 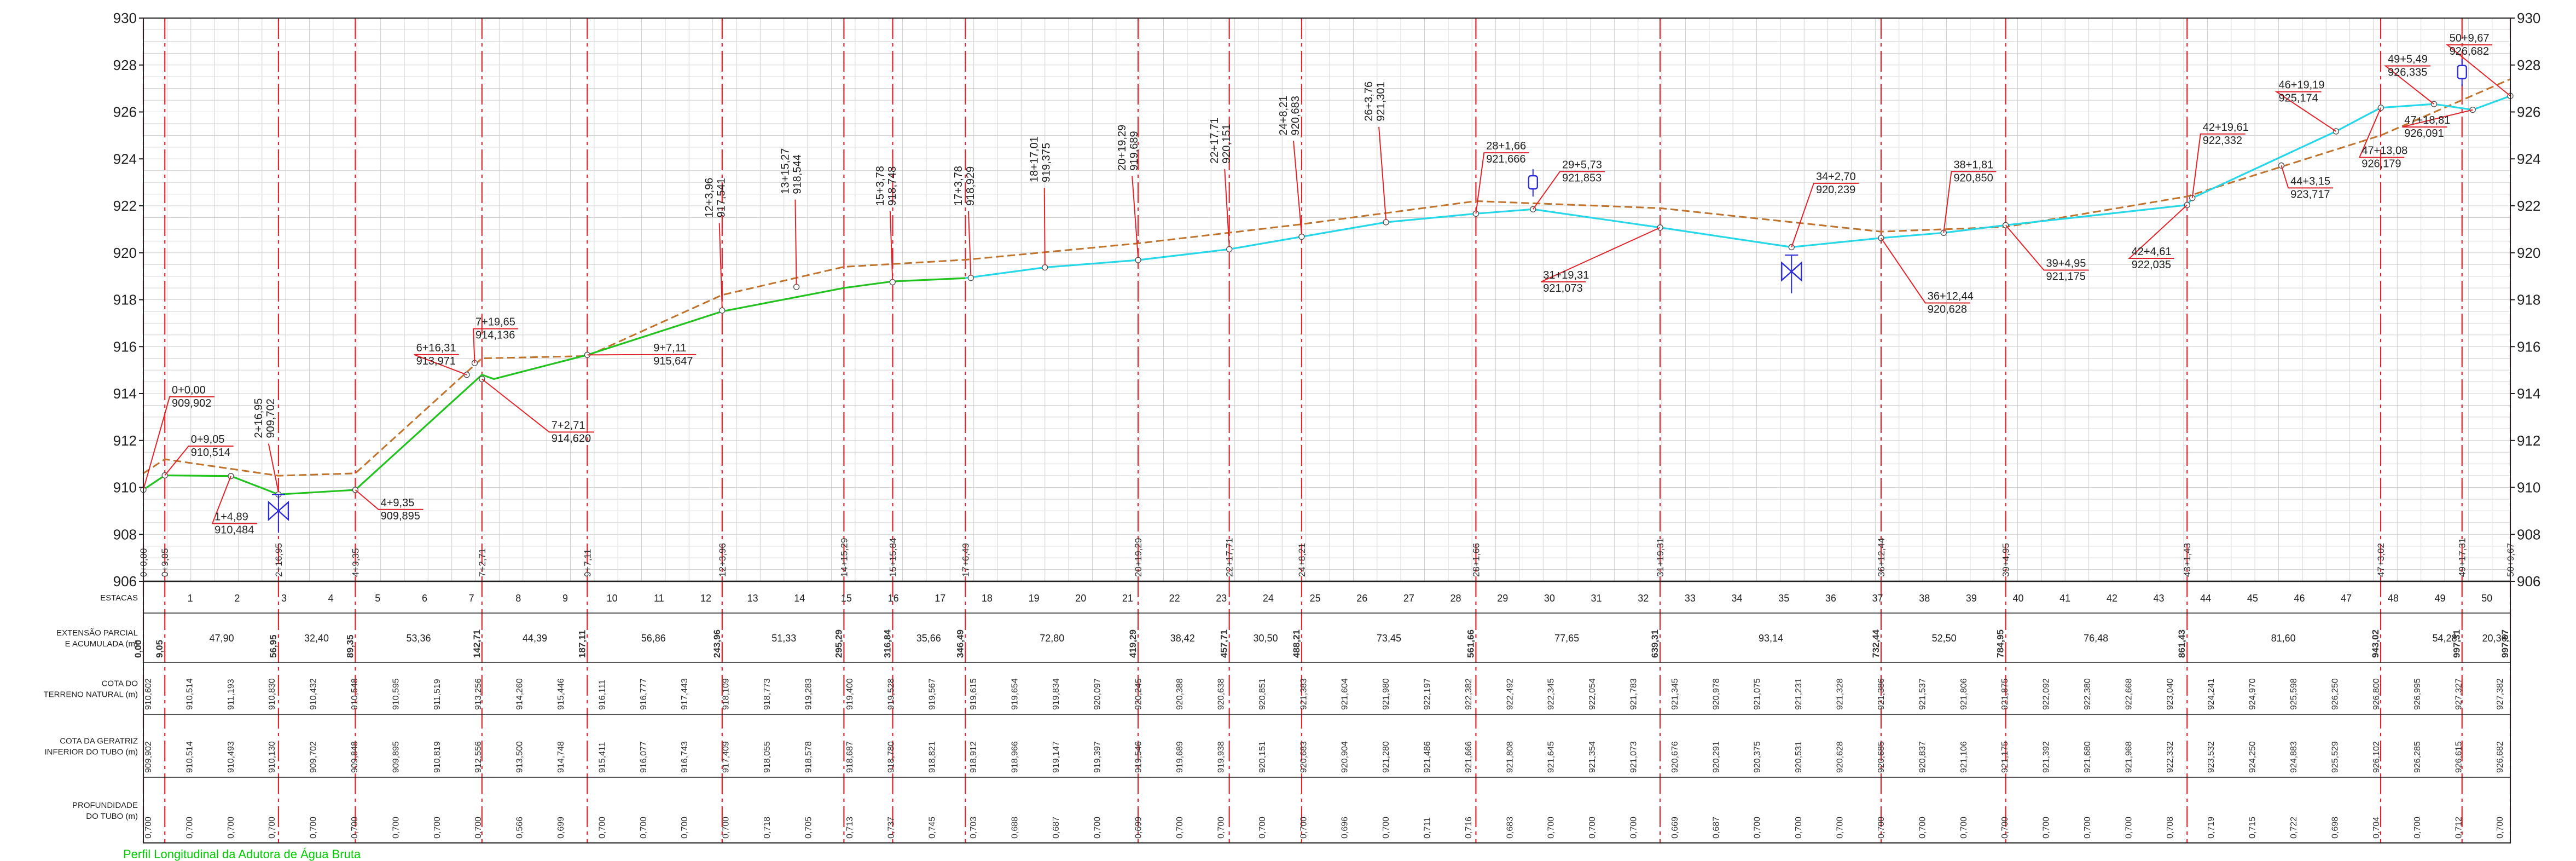 I want to click on terrain-elevation-value: 918,773, so click(x=768, y=694).